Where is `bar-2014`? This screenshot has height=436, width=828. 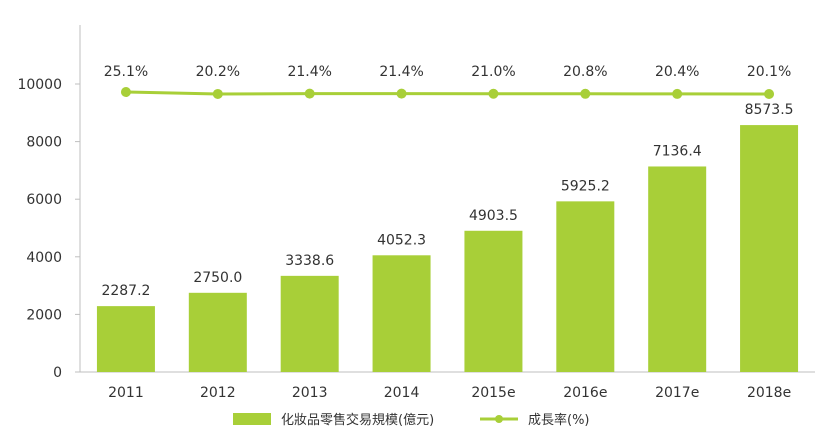
bar-2014 is located at coordinates (401, 313).